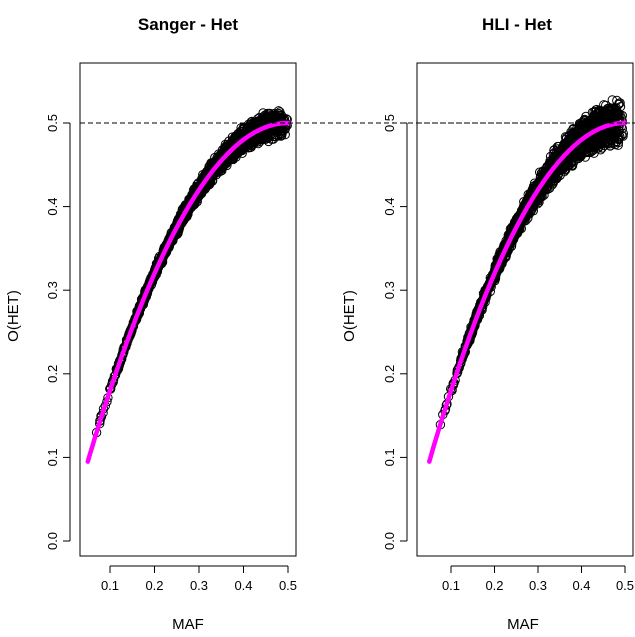 This screenshot has height=637, width=635. I want to click on y-tick-label: 0.0, so click(52, 541).